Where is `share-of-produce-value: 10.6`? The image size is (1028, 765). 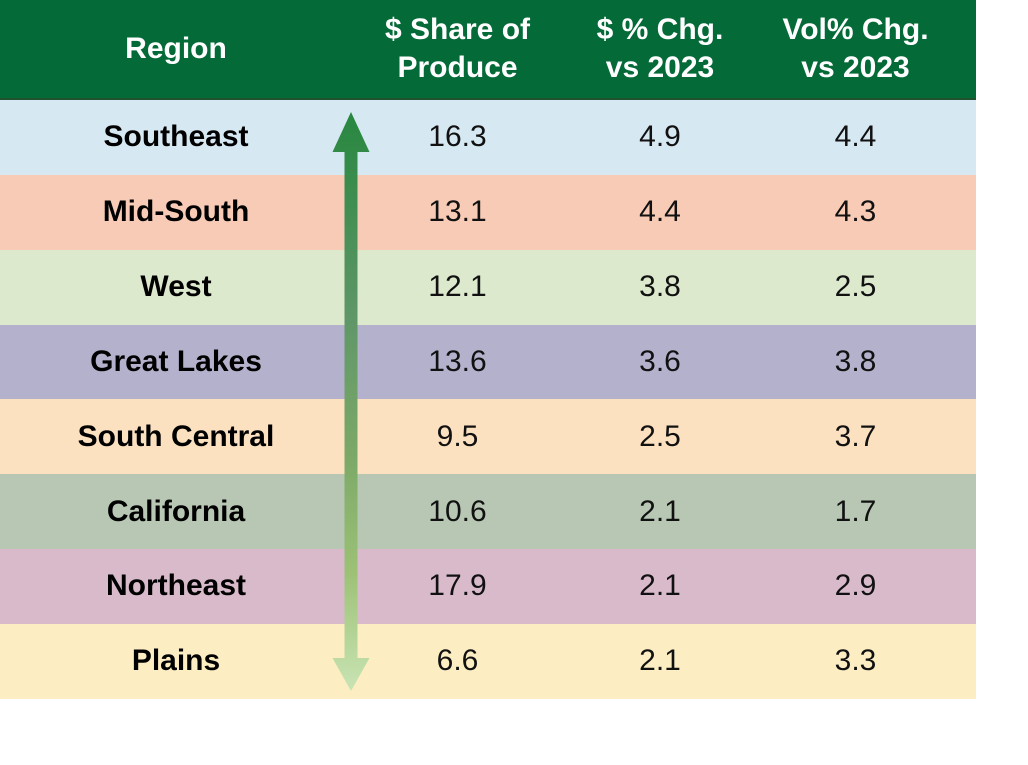 share-of-produce-value: 10.6 is located at coordinates (457, 511).